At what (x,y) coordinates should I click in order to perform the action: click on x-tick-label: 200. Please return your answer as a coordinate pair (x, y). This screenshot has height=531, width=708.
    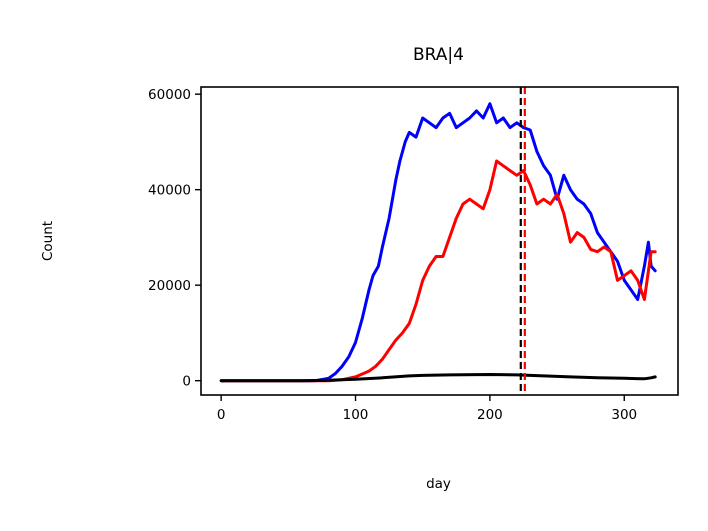
    Looking at the image, I should click on (490, 415).